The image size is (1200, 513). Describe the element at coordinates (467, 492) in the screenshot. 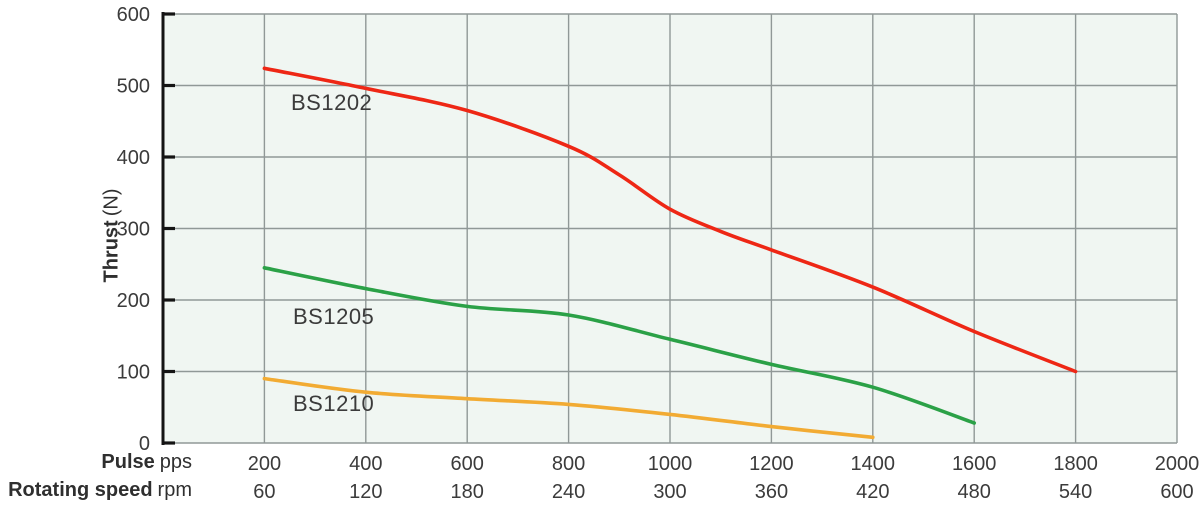

I see `x-tick-label-rpm: 180` at that location.